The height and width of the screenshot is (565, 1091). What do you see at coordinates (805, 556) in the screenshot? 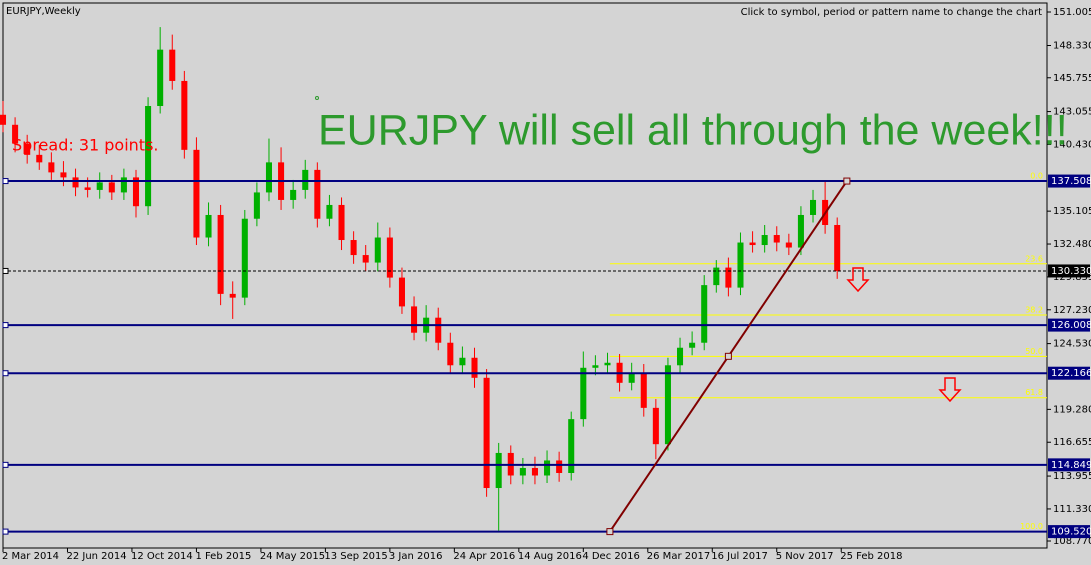
I see `x-tick-label: 5 Nov 2017` at bounding box center [805, 556].